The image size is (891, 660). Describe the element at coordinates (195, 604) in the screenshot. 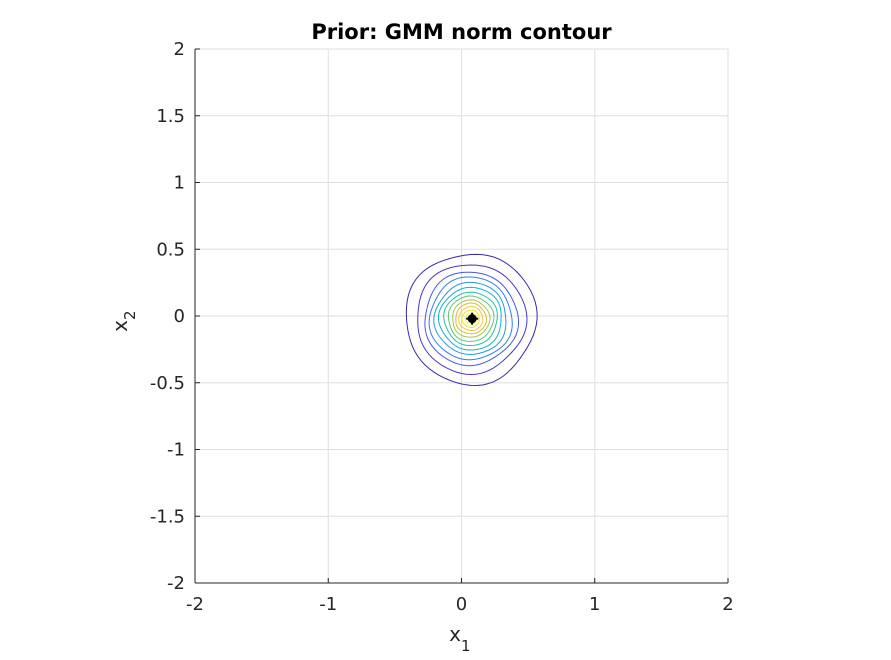

I see `x-tick-label: -2` at that location.